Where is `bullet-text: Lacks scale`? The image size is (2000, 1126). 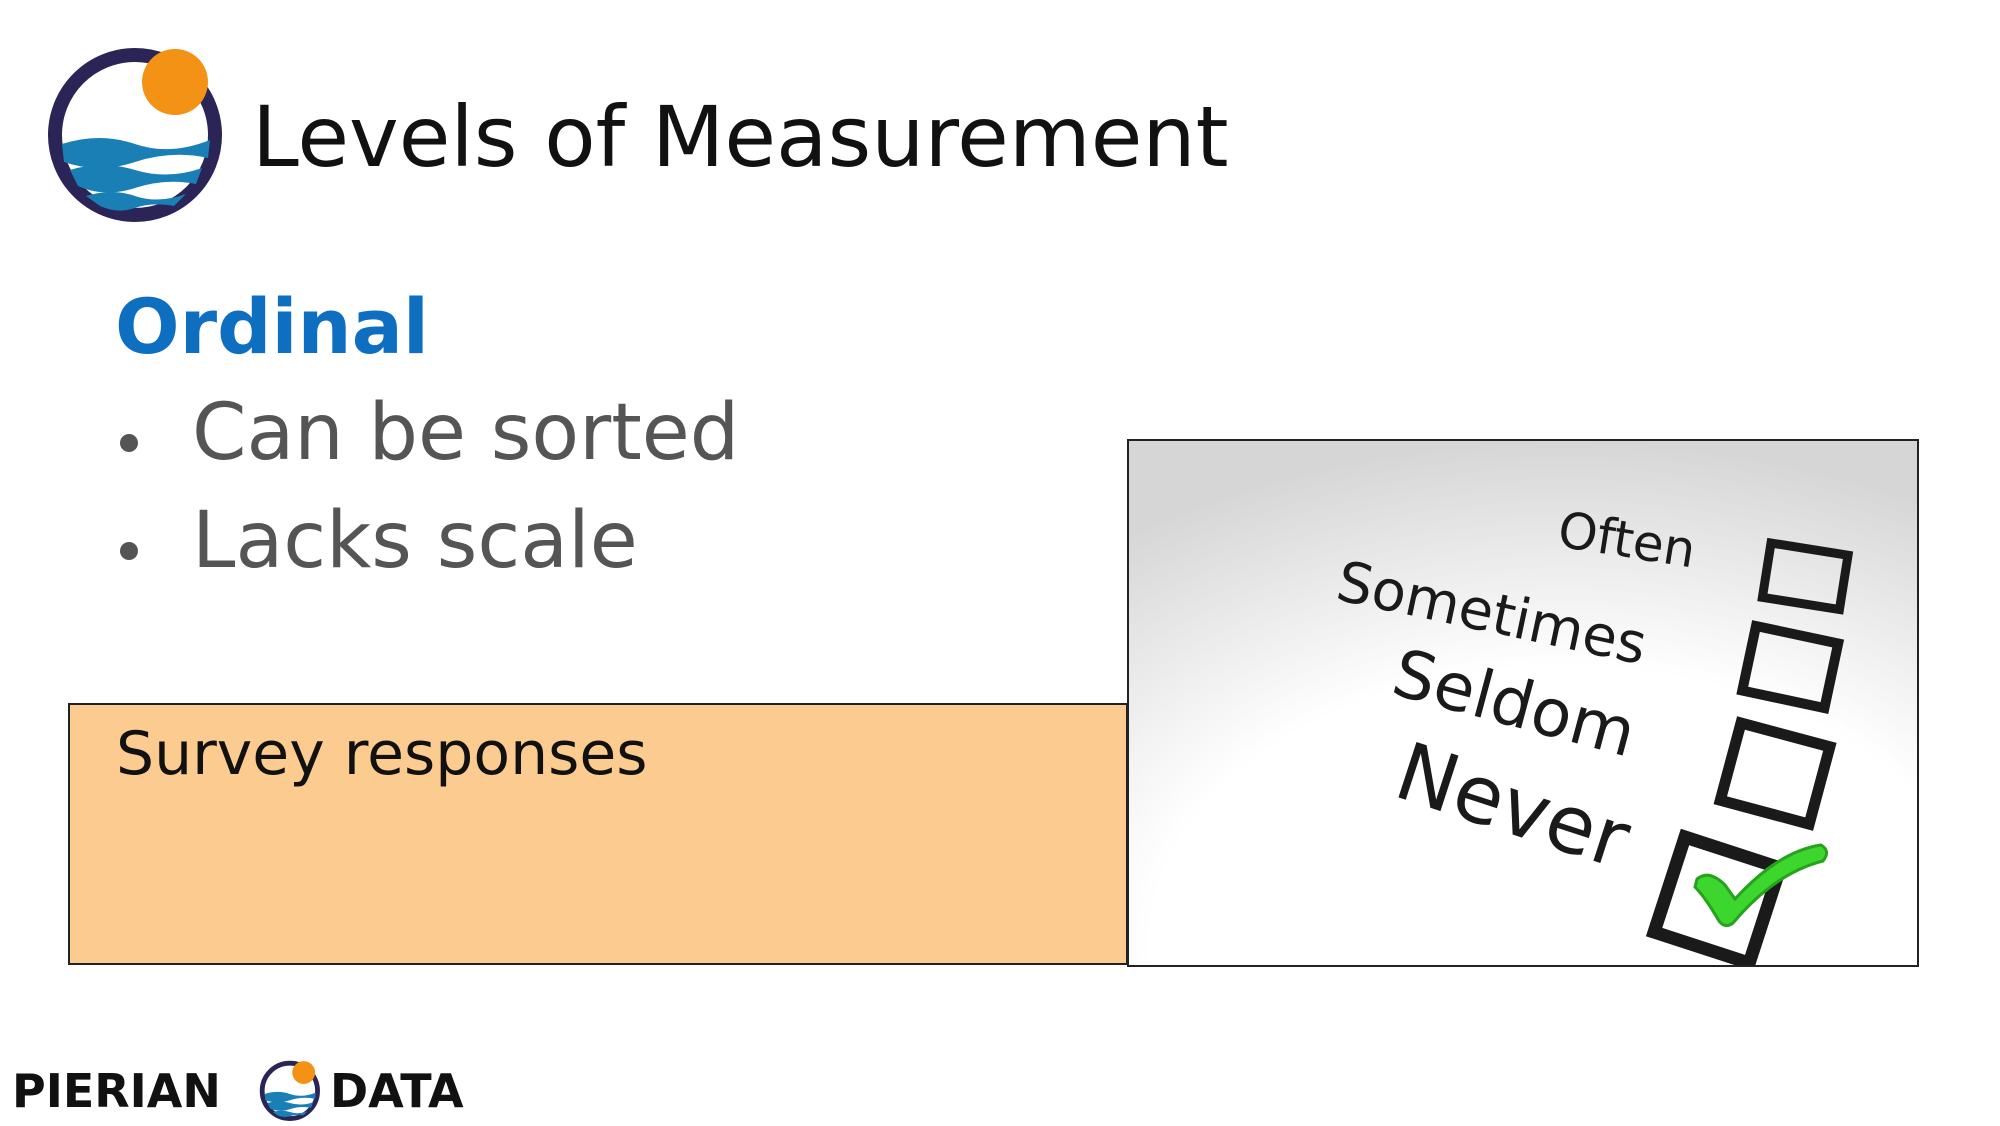
bullet-text: Lacks scale is located at coordinates (415, 541).